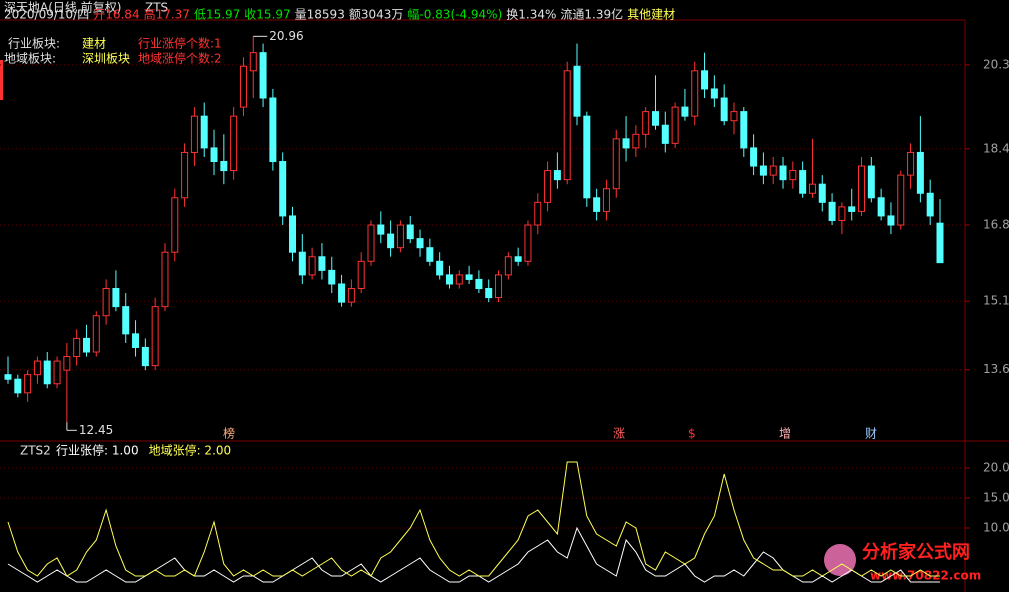 This screenshot has height=592, width=1009. I want to click on header-item: 开16.84, so click(116, 14).